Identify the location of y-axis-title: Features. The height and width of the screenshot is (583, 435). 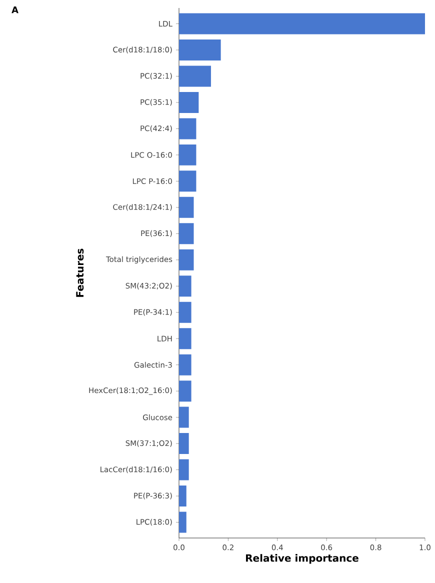
(80, 272).